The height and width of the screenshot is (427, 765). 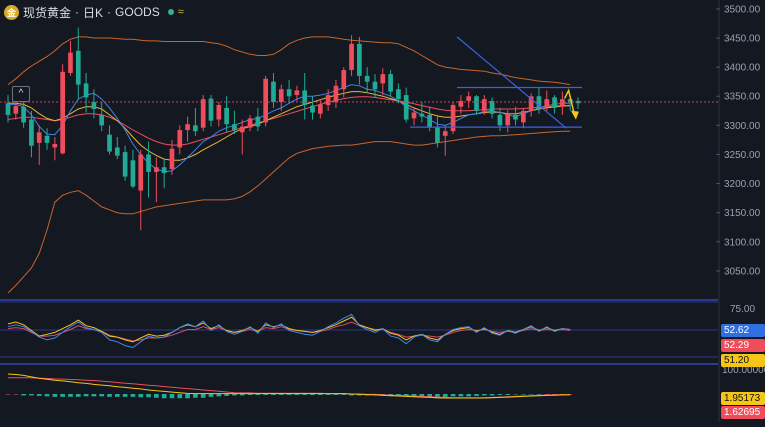 I want to click on y-tick-label: 3050.00, so click(x=742, y=271).